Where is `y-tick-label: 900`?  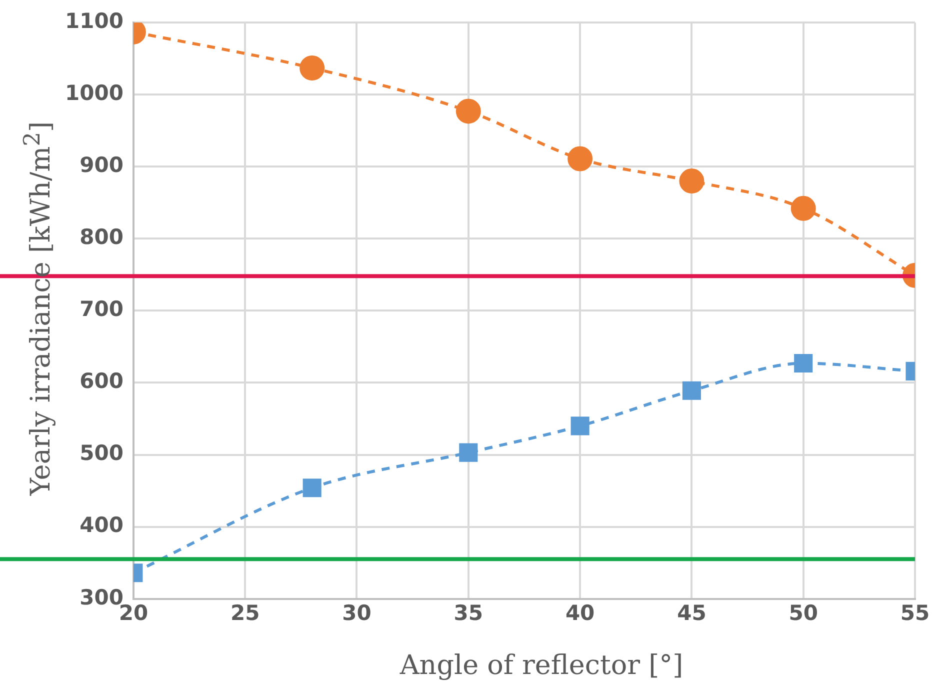 y-tick-label: 900 is located at coordinates (102, 165).